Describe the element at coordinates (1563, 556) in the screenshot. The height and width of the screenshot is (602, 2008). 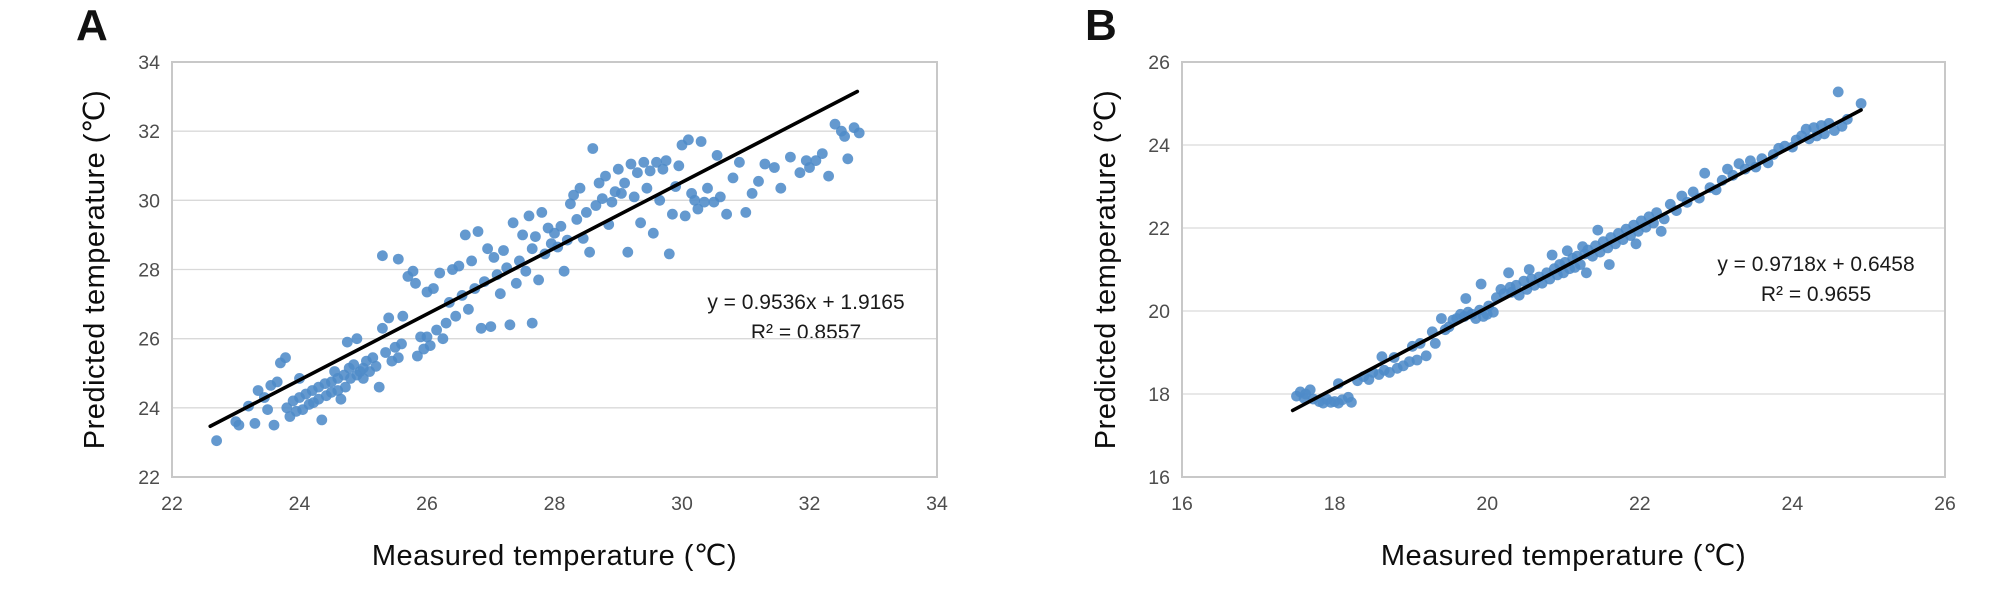
I see `panel-b-x-axis-title: Measured temperature (℃)` at that location.